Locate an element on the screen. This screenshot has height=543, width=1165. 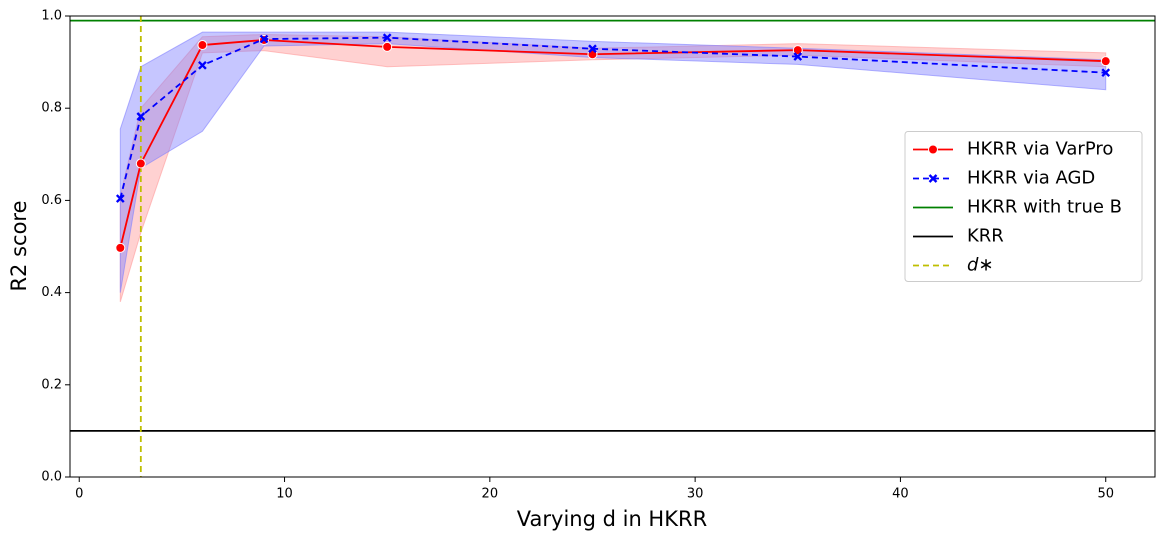
x-tick-label: 10 is located at coordinates (284, 494).